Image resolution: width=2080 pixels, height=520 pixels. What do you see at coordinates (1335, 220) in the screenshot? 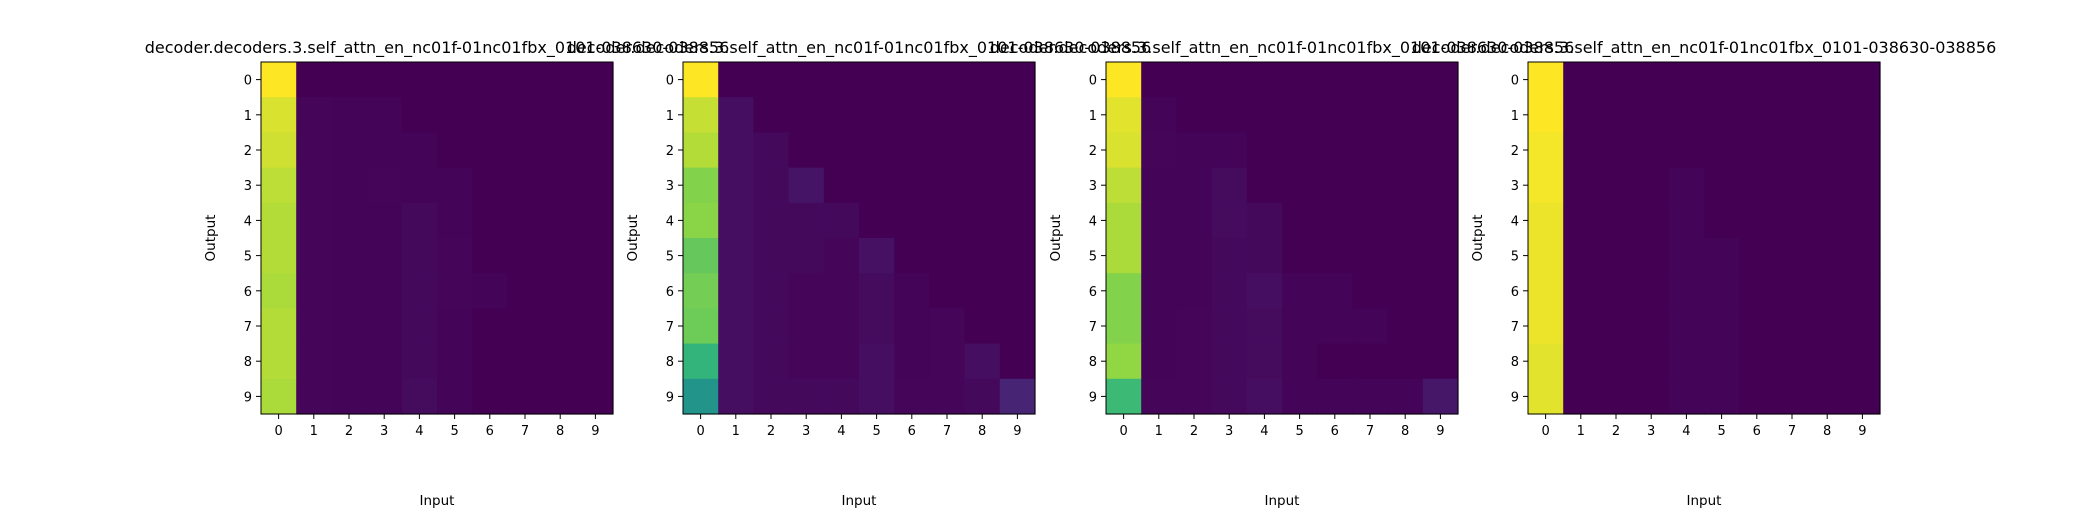
I see `heatmap-cell-r4-c6` at bounding box center [1335, 220].